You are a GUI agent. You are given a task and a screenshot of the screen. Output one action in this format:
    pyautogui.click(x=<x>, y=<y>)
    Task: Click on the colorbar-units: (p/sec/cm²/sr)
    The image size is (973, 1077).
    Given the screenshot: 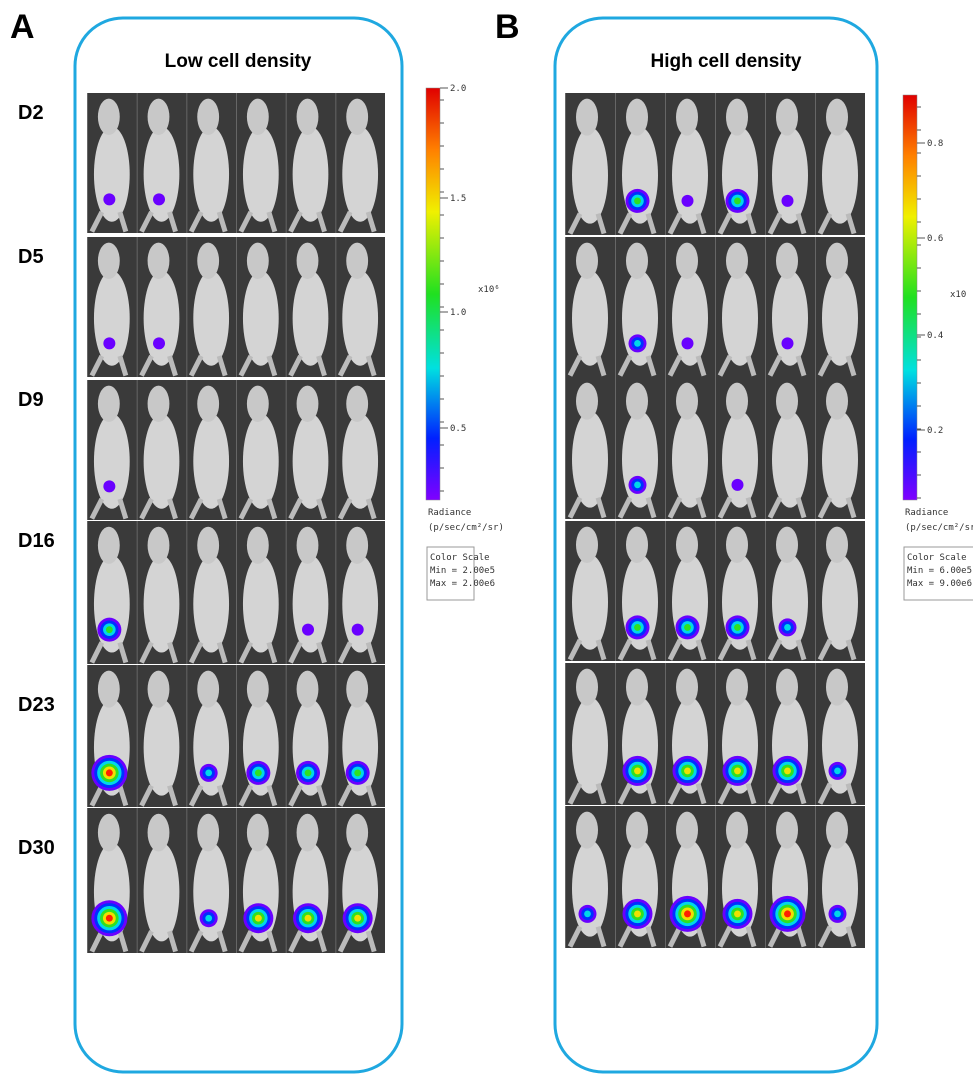 What is the action you would take?
    pyautogui.click(x=939, y=528)
    